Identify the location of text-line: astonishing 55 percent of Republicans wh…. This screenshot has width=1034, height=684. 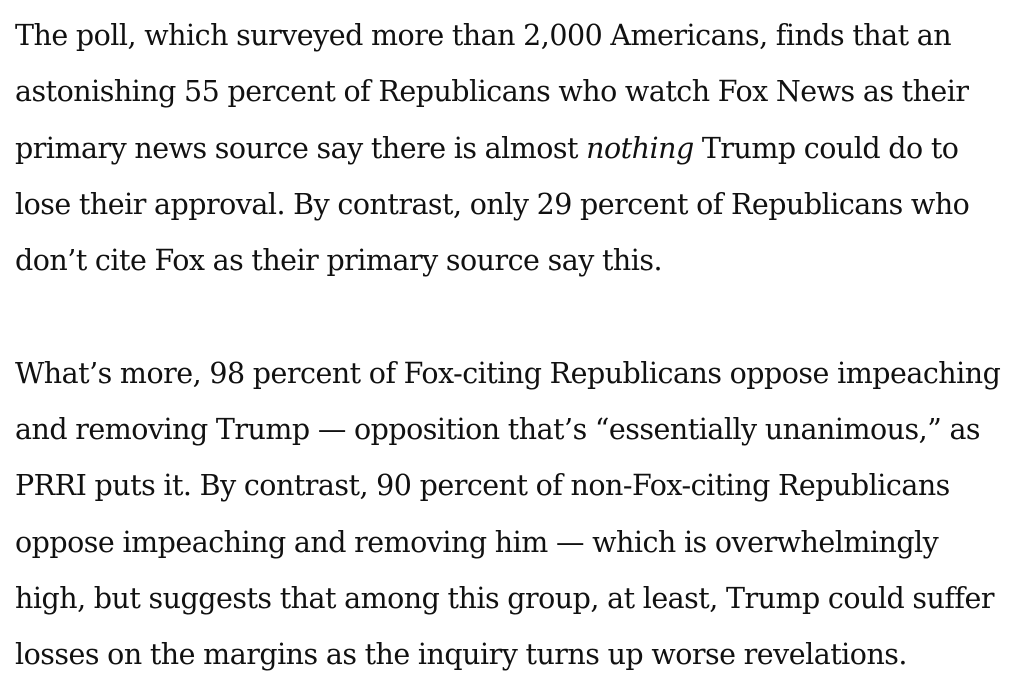
(492, 92).